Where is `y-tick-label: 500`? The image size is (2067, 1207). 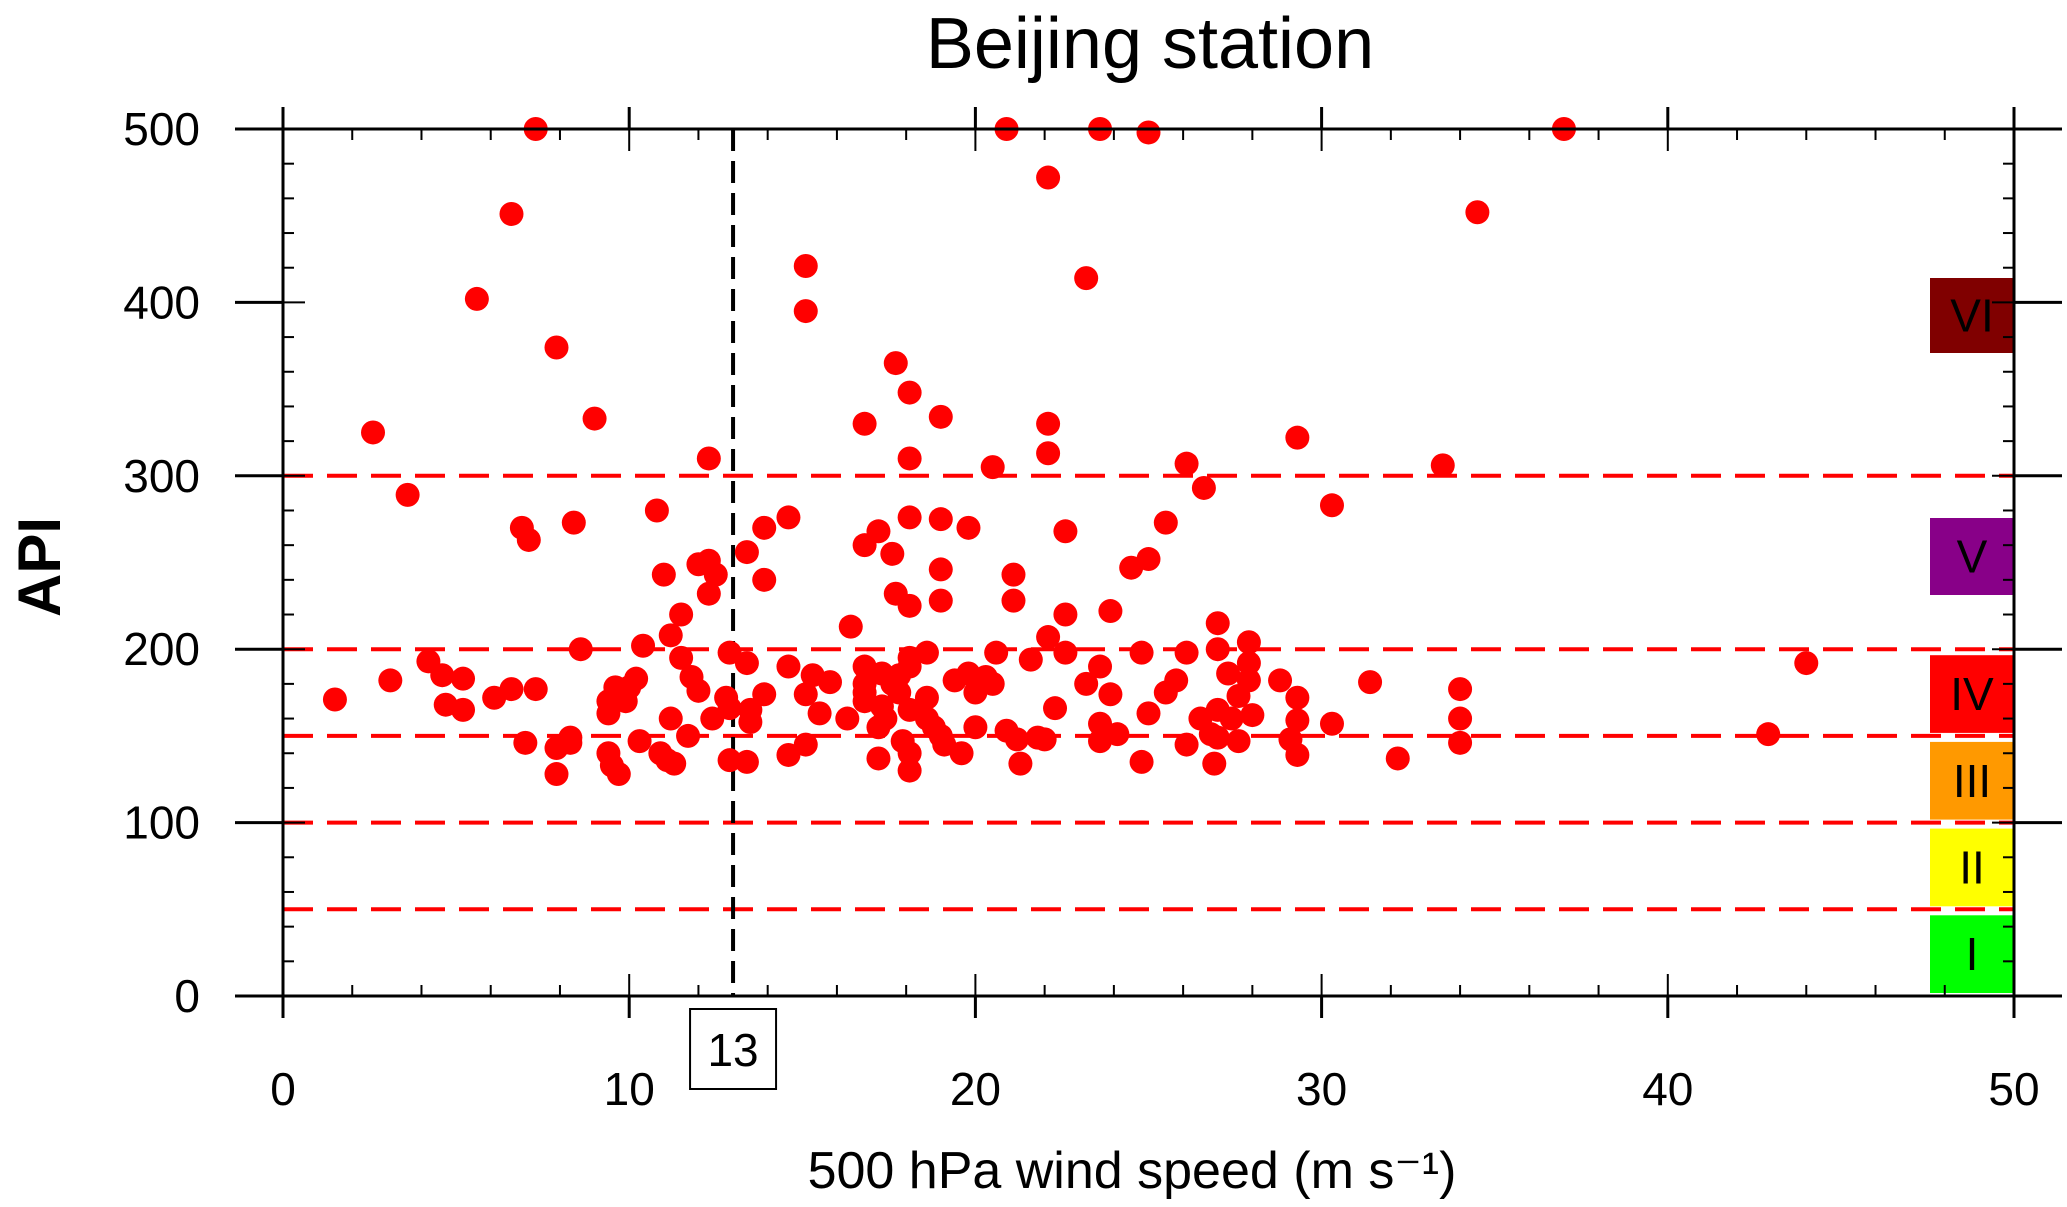
y-tick-label: 500 is located at coordinates (161, 129).